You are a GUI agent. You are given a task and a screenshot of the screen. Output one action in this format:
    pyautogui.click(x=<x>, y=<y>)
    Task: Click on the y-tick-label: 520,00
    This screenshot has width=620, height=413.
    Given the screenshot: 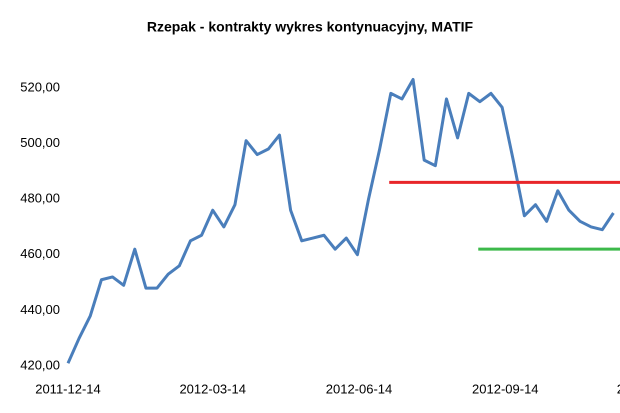 What is the action you would take?
    pyautogui.click(x=40, y=86)
    